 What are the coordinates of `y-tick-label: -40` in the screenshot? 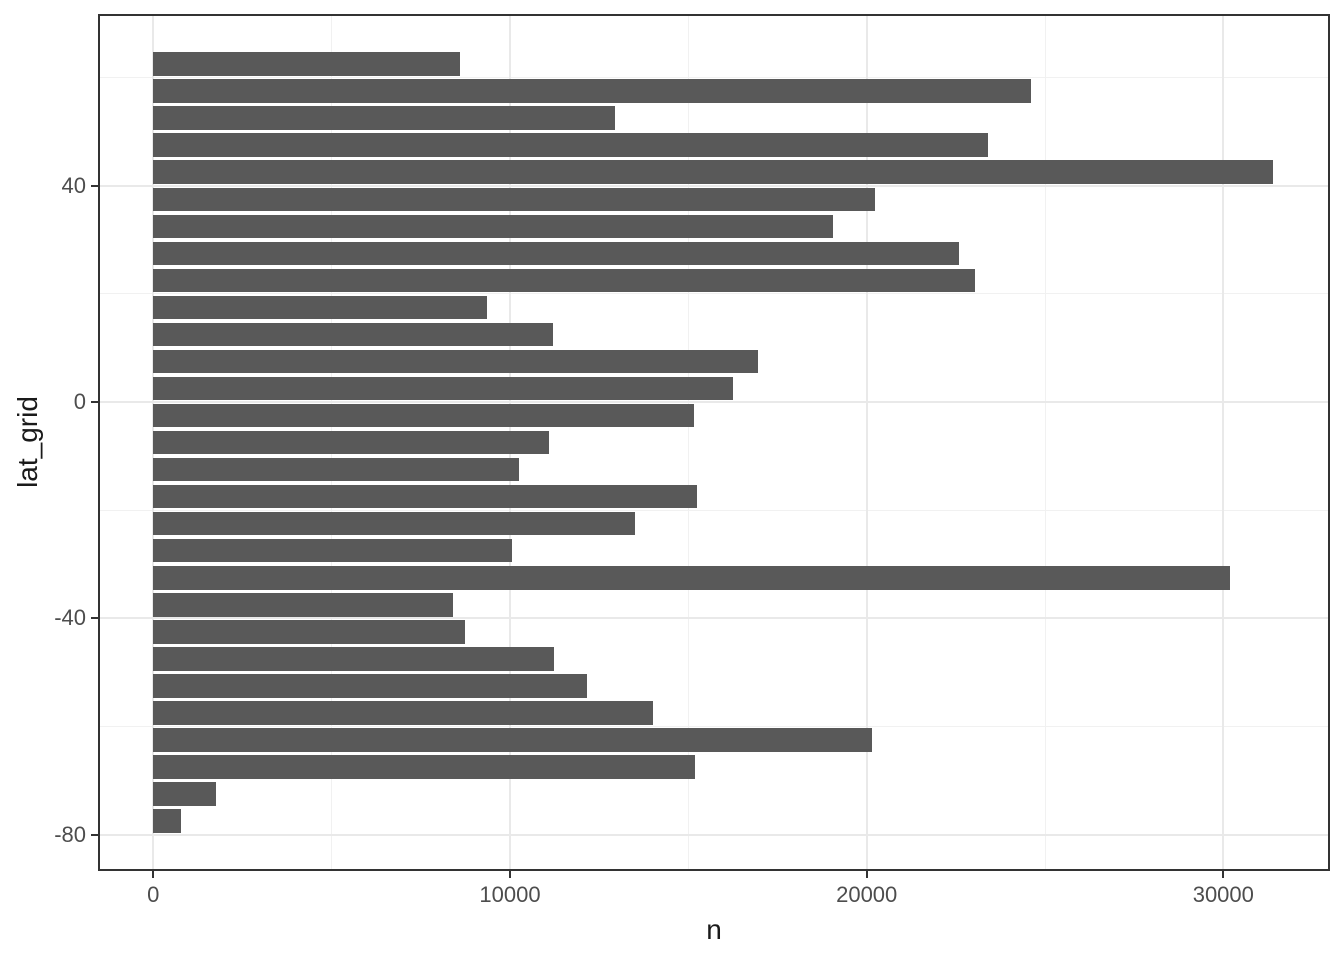 It's located at (70, 618).